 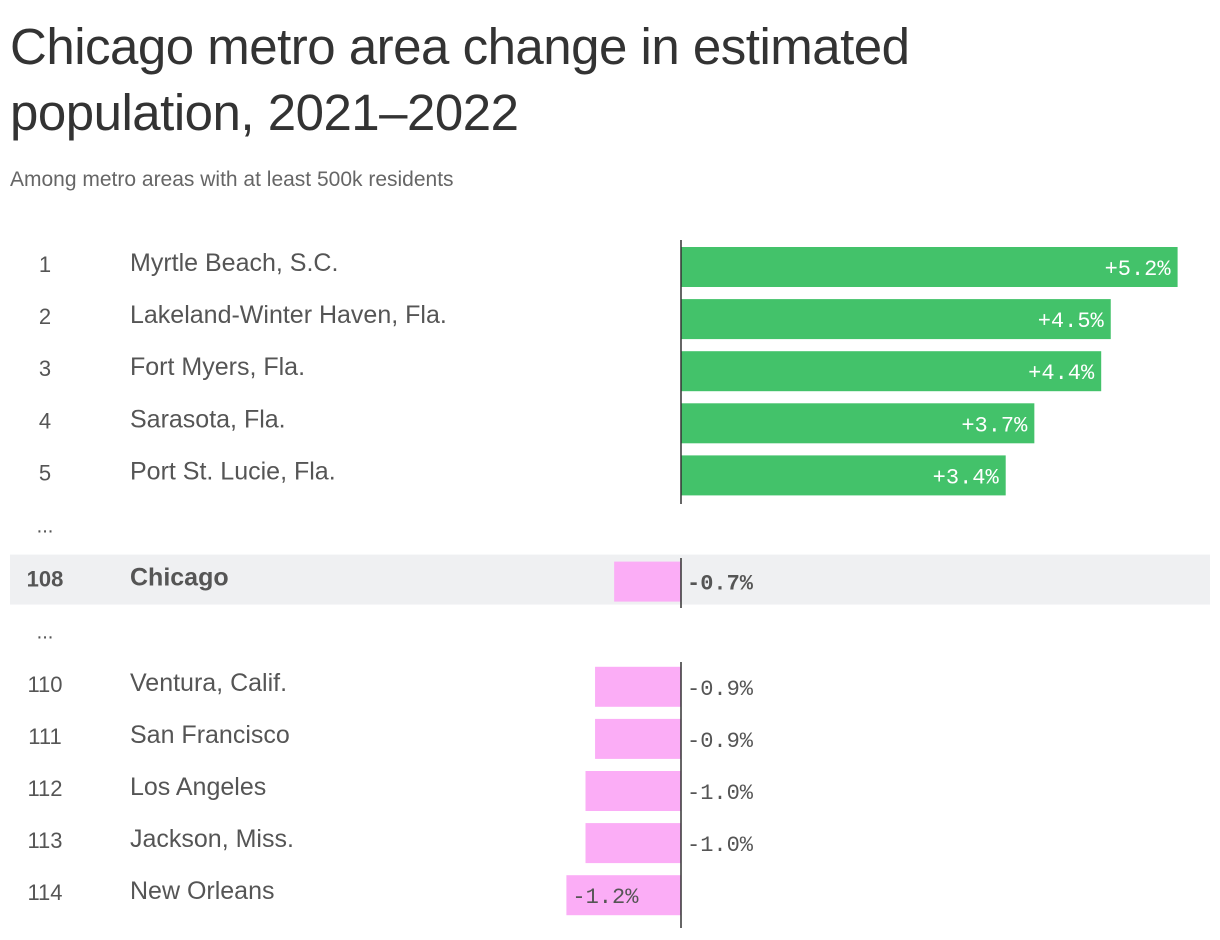 What do you see at coordinates (208, 683) in the screenshot?
I see `metro-name: Ventura, Calif.` at bounding box center [208, 683].